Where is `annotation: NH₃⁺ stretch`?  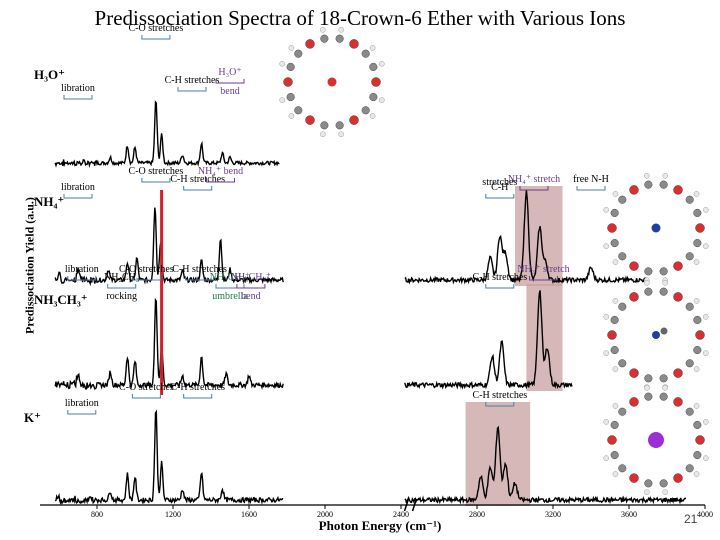
annotation: NH₃⁺ stretch is located at coordinates (543, 269).